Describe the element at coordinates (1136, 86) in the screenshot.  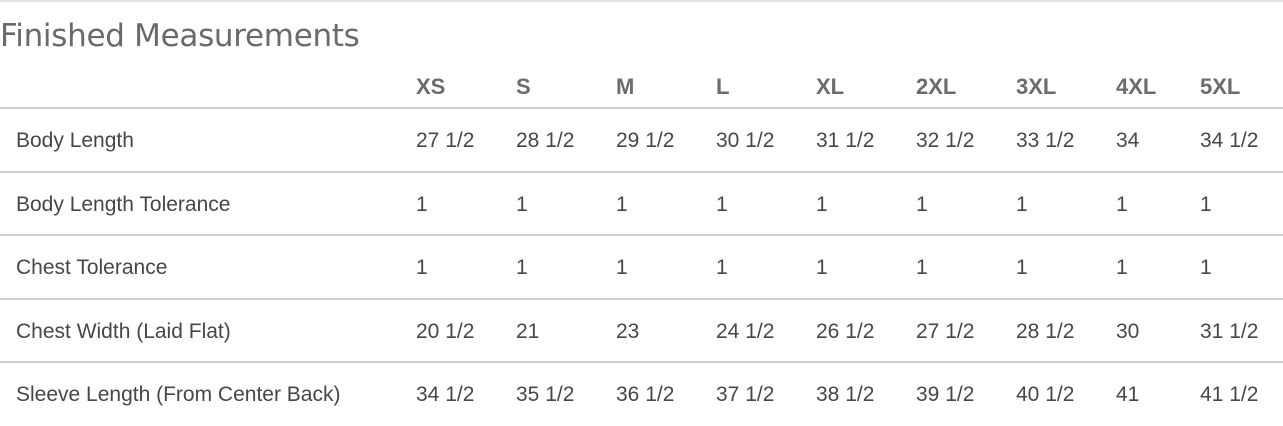
I see `size-header: 4XL` at that location.